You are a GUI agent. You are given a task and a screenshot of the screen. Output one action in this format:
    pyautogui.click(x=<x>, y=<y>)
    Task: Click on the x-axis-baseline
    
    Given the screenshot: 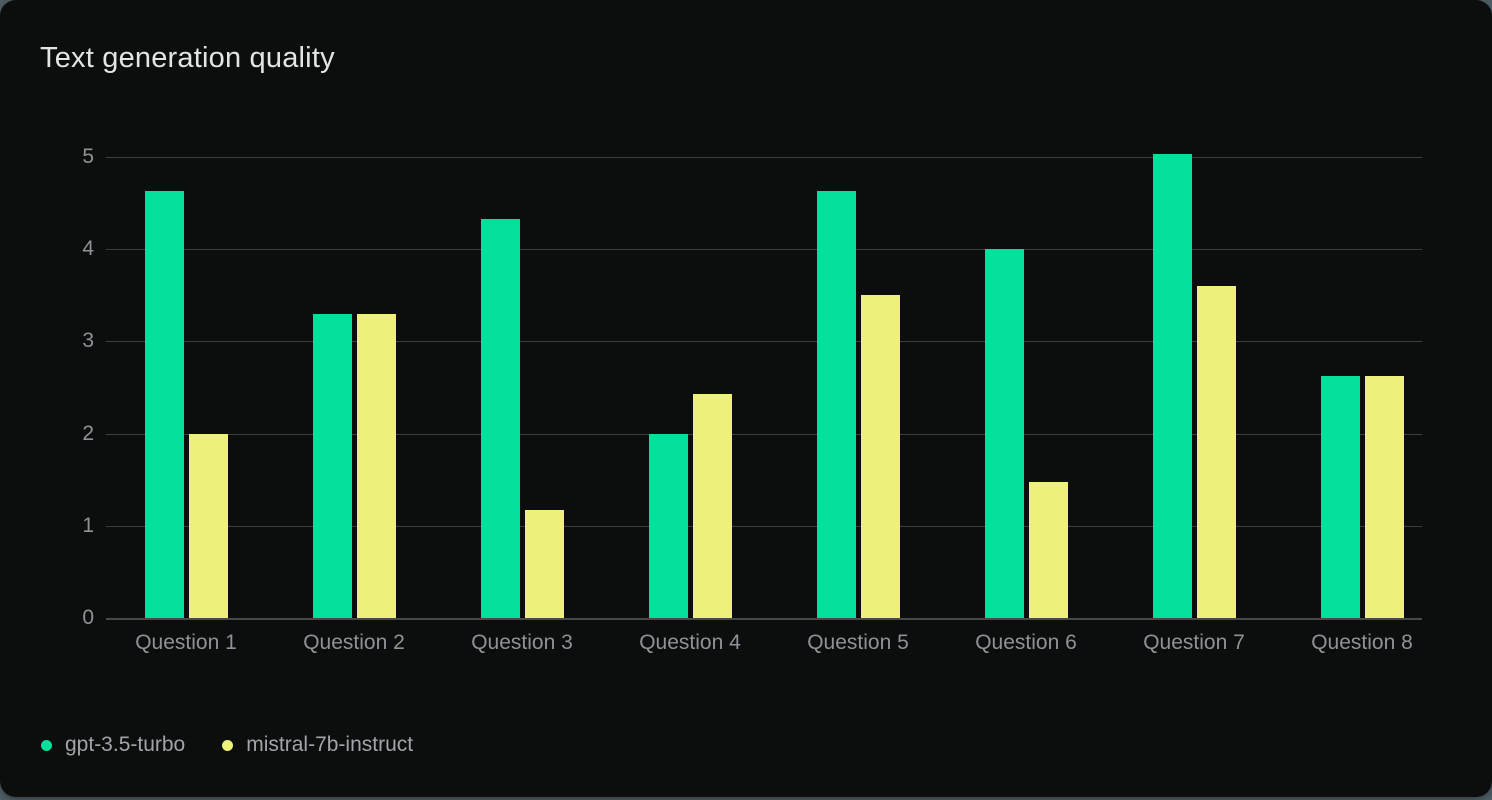 What is the action you would take?
    pyautogui.click(x=764, y=619)
    